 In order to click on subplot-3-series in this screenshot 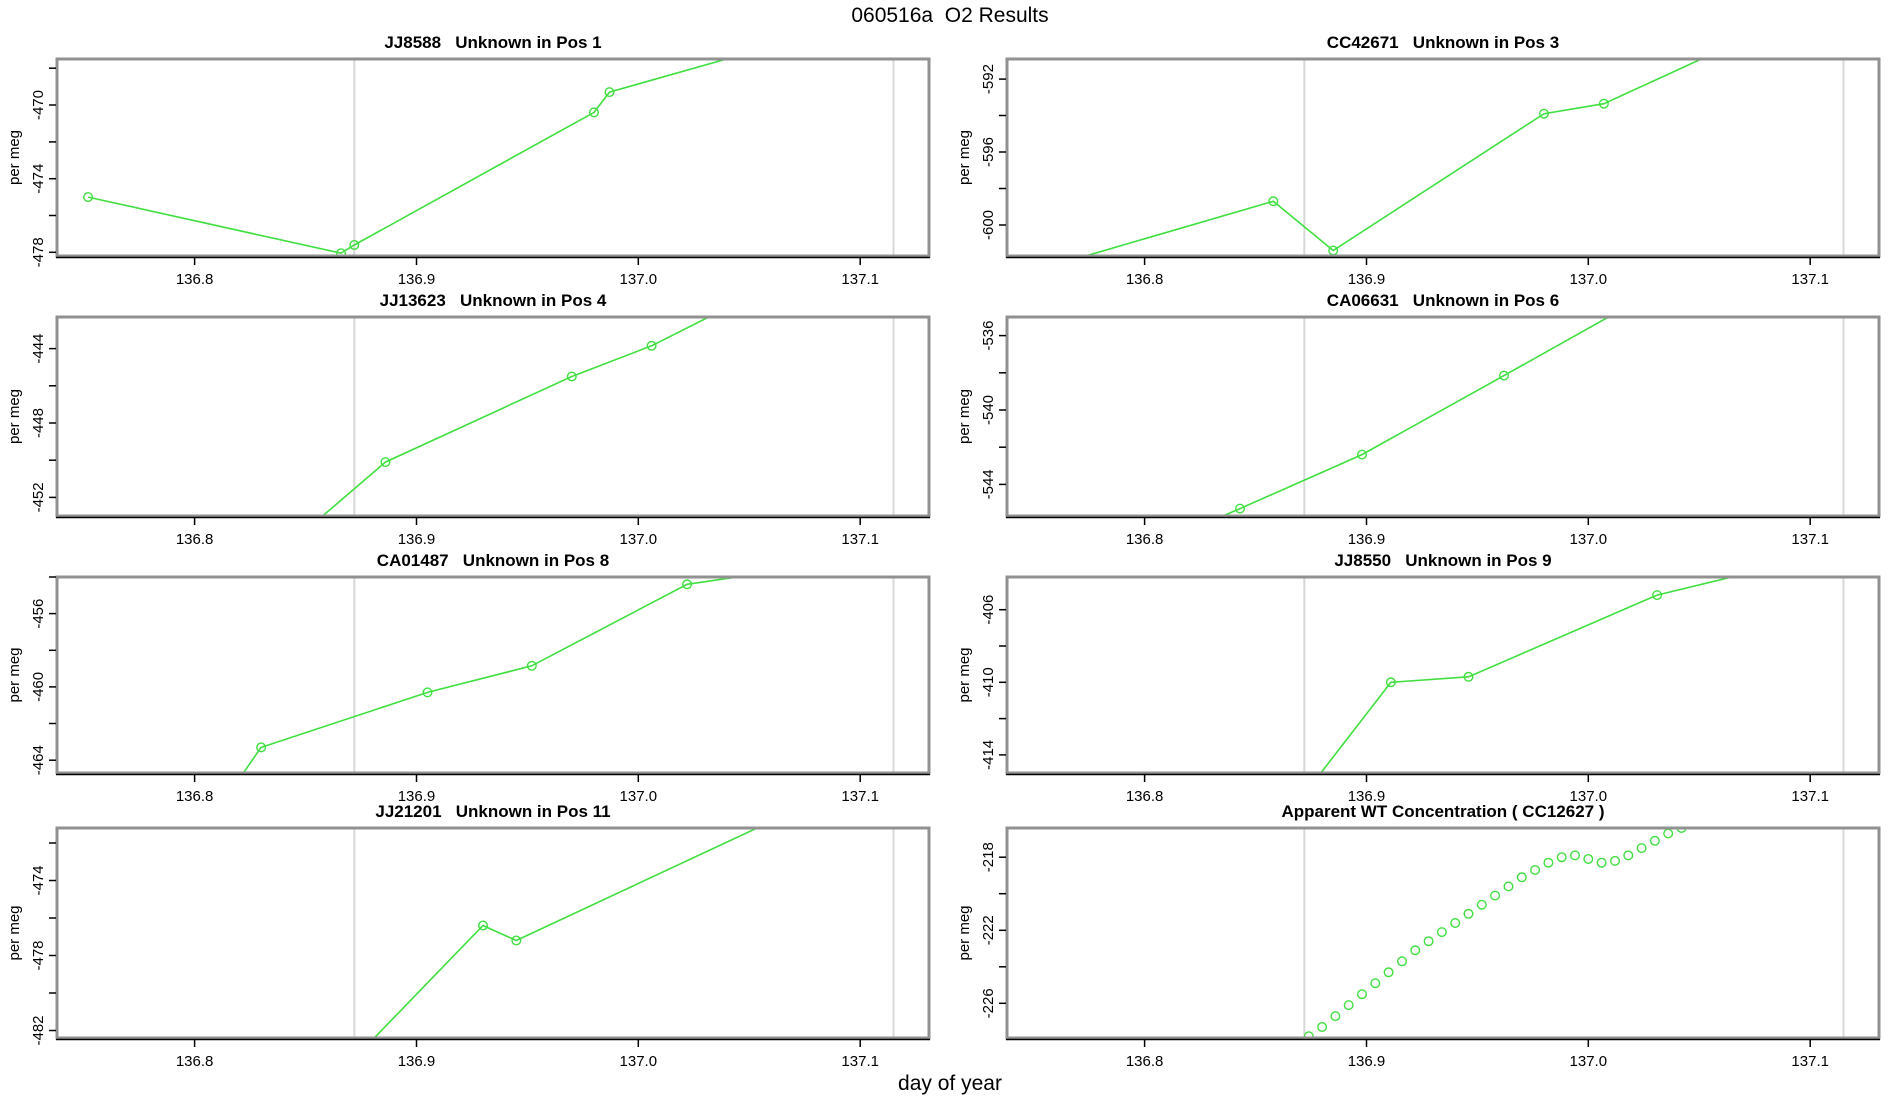, I will do `click(516, 416)`.